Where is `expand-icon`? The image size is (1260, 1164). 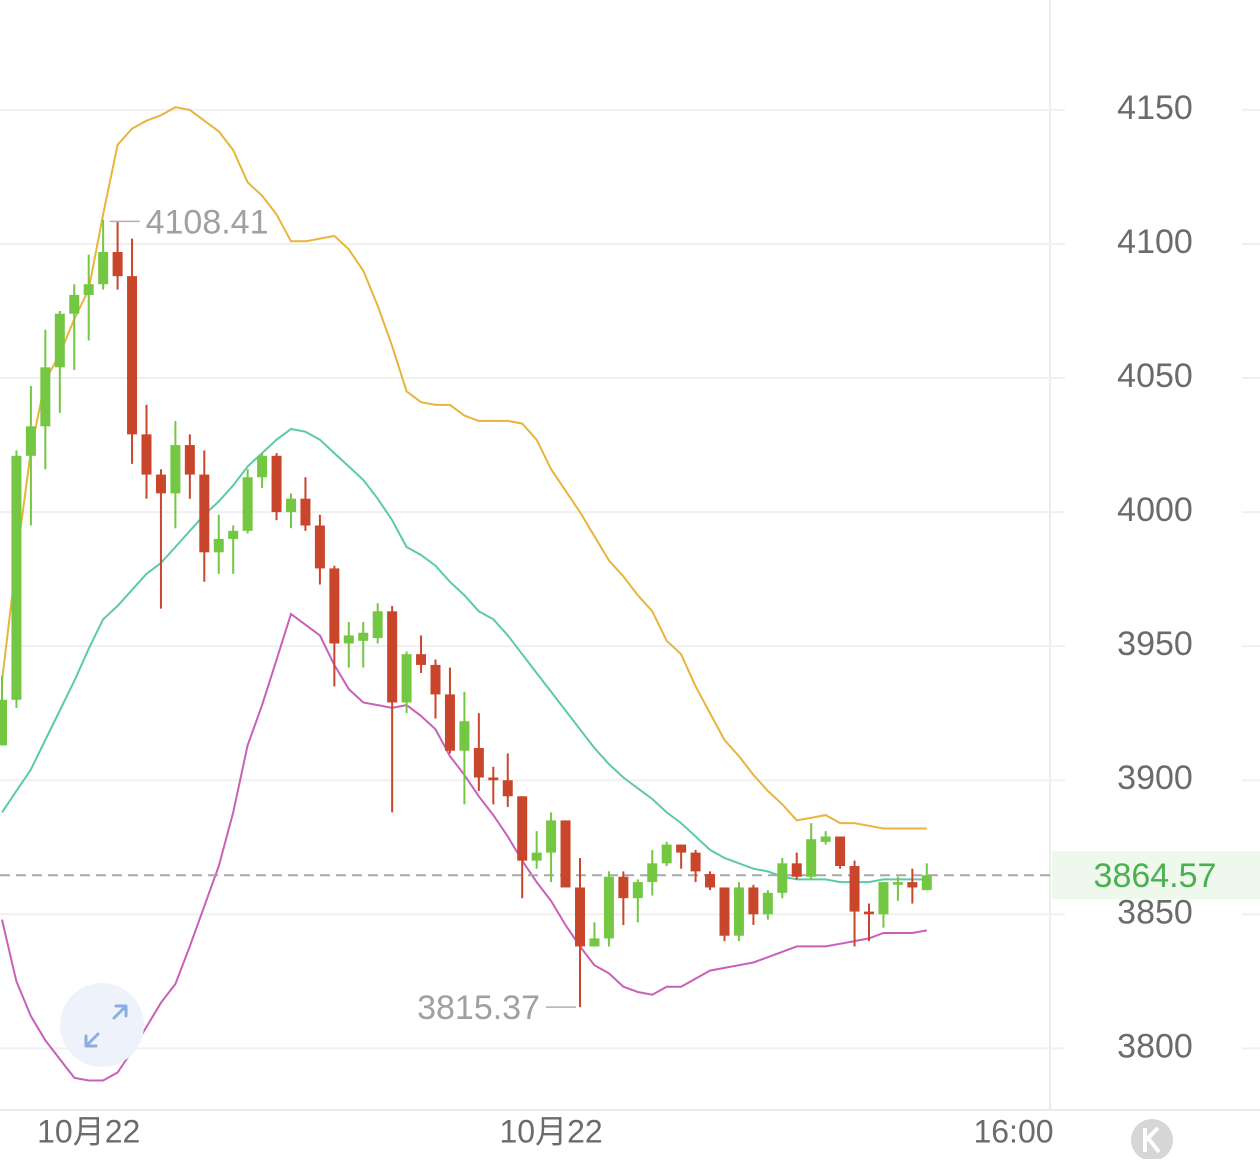 expand-icon is located at coordinates (106, 1026).